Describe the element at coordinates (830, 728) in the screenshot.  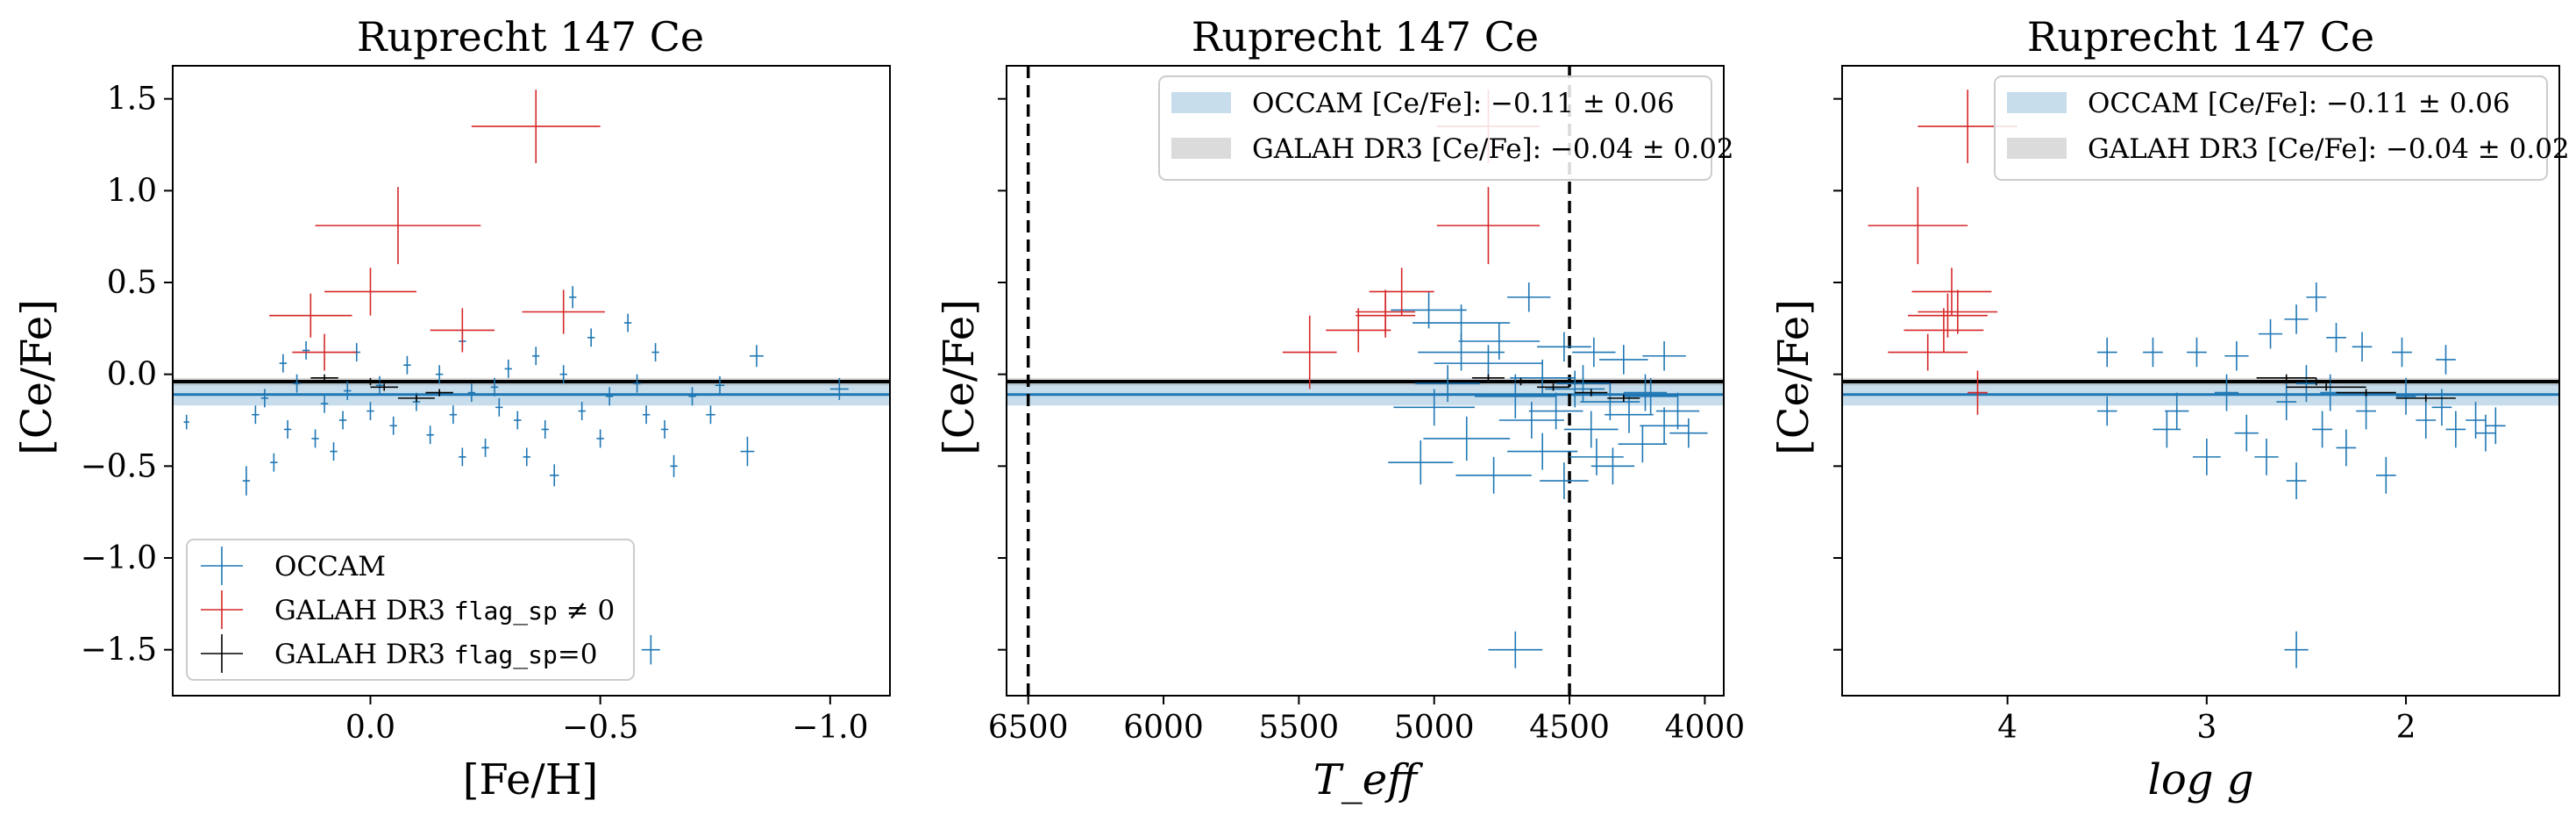
I see `x-tick-label: −1.0` at that location.